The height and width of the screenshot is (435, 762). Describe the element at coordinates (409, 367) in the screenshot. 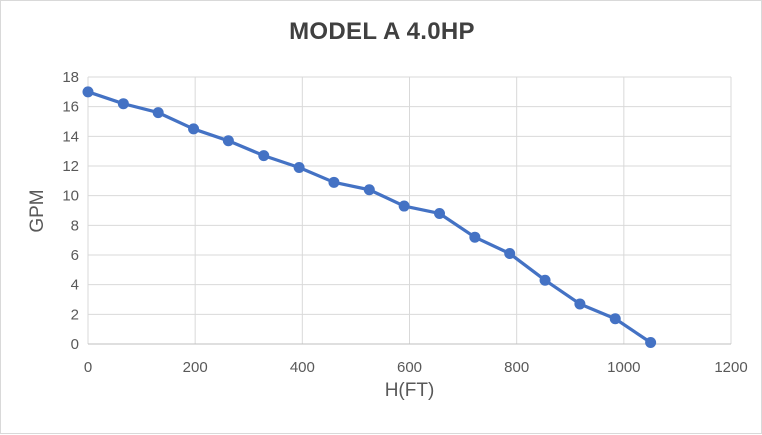

I see `x-tick-label: 600` at that location.